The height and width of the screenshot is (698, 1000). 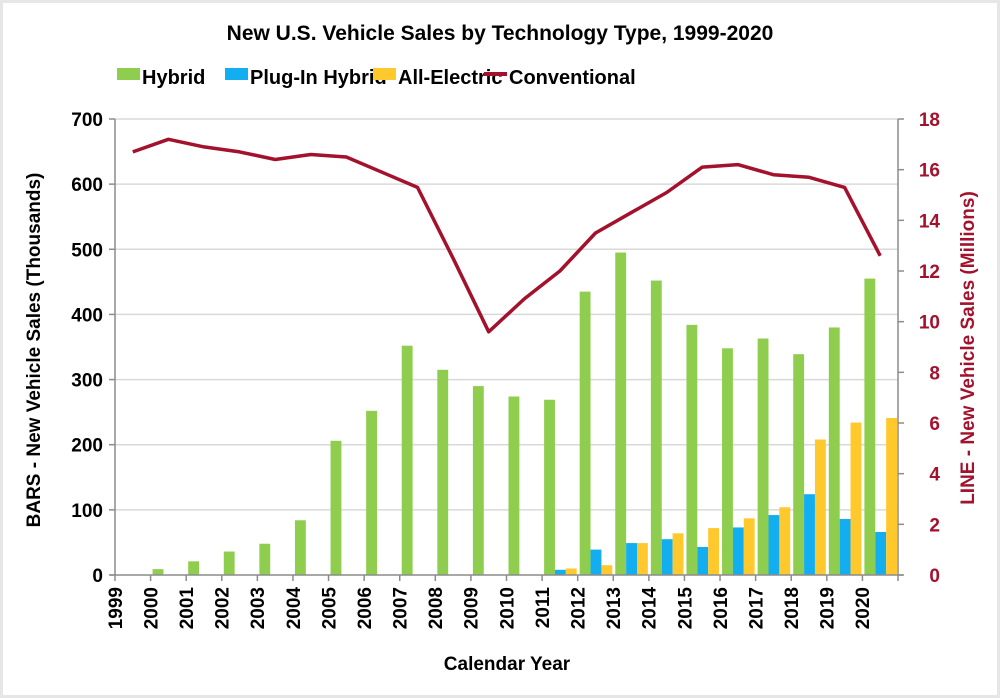 I want to click on x-tick-label: 2018, so click(x=792, y=608).